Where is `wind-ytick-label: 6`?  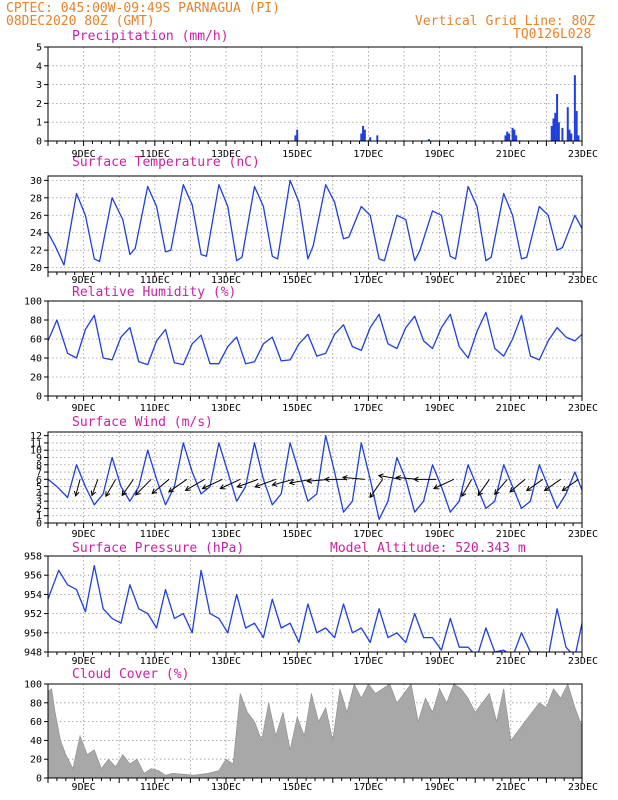 wind-ytick-label: 6 is located at coordinates (39, 480).